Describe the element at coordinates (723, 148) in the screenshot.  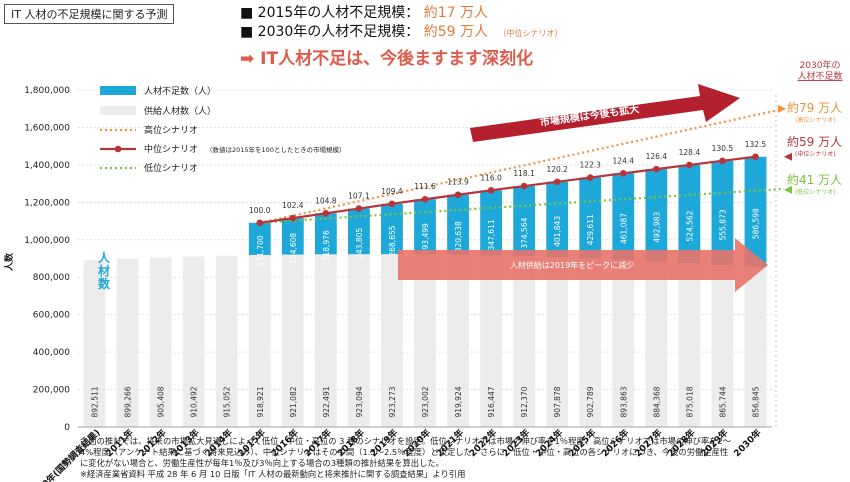
I see `mid-index-label: 130.5` at that location.